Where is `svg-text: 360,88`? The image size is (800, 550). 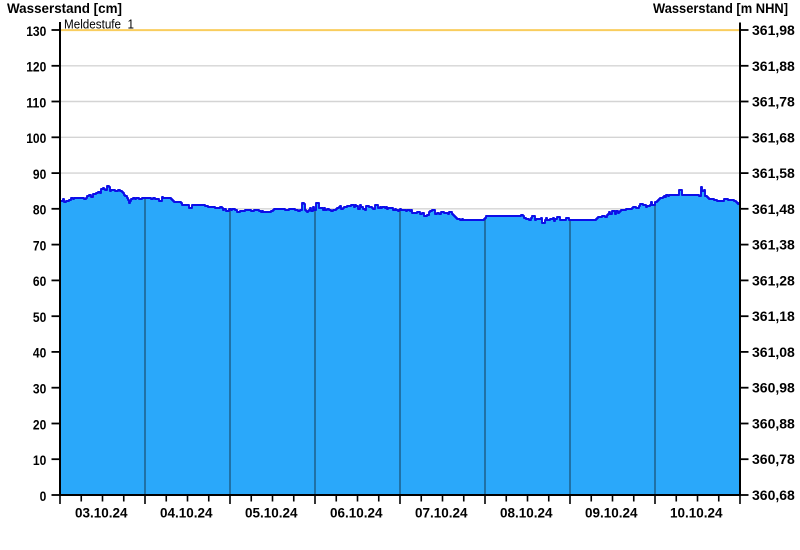
svg-text: 360,88 is located at coordinates (773, 424).